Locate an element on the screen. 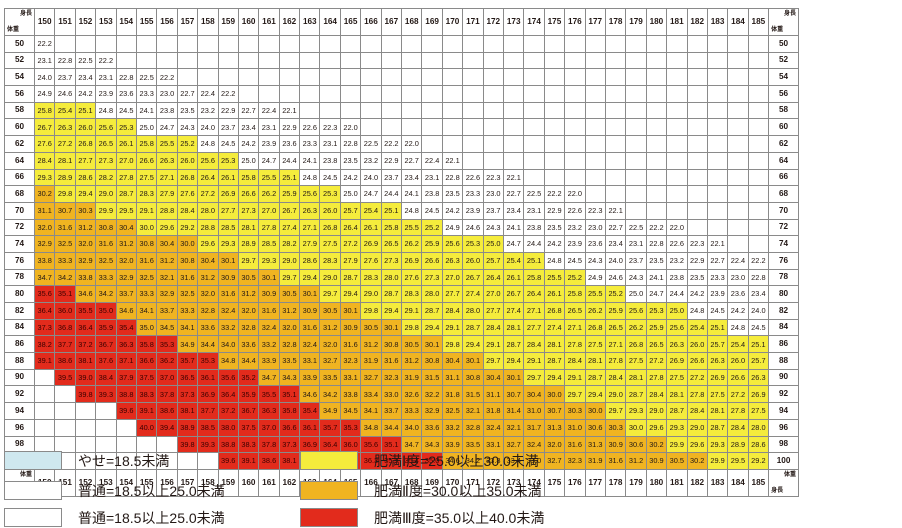  bmi-cell: 22.5 is located at coordinates (371, 144).